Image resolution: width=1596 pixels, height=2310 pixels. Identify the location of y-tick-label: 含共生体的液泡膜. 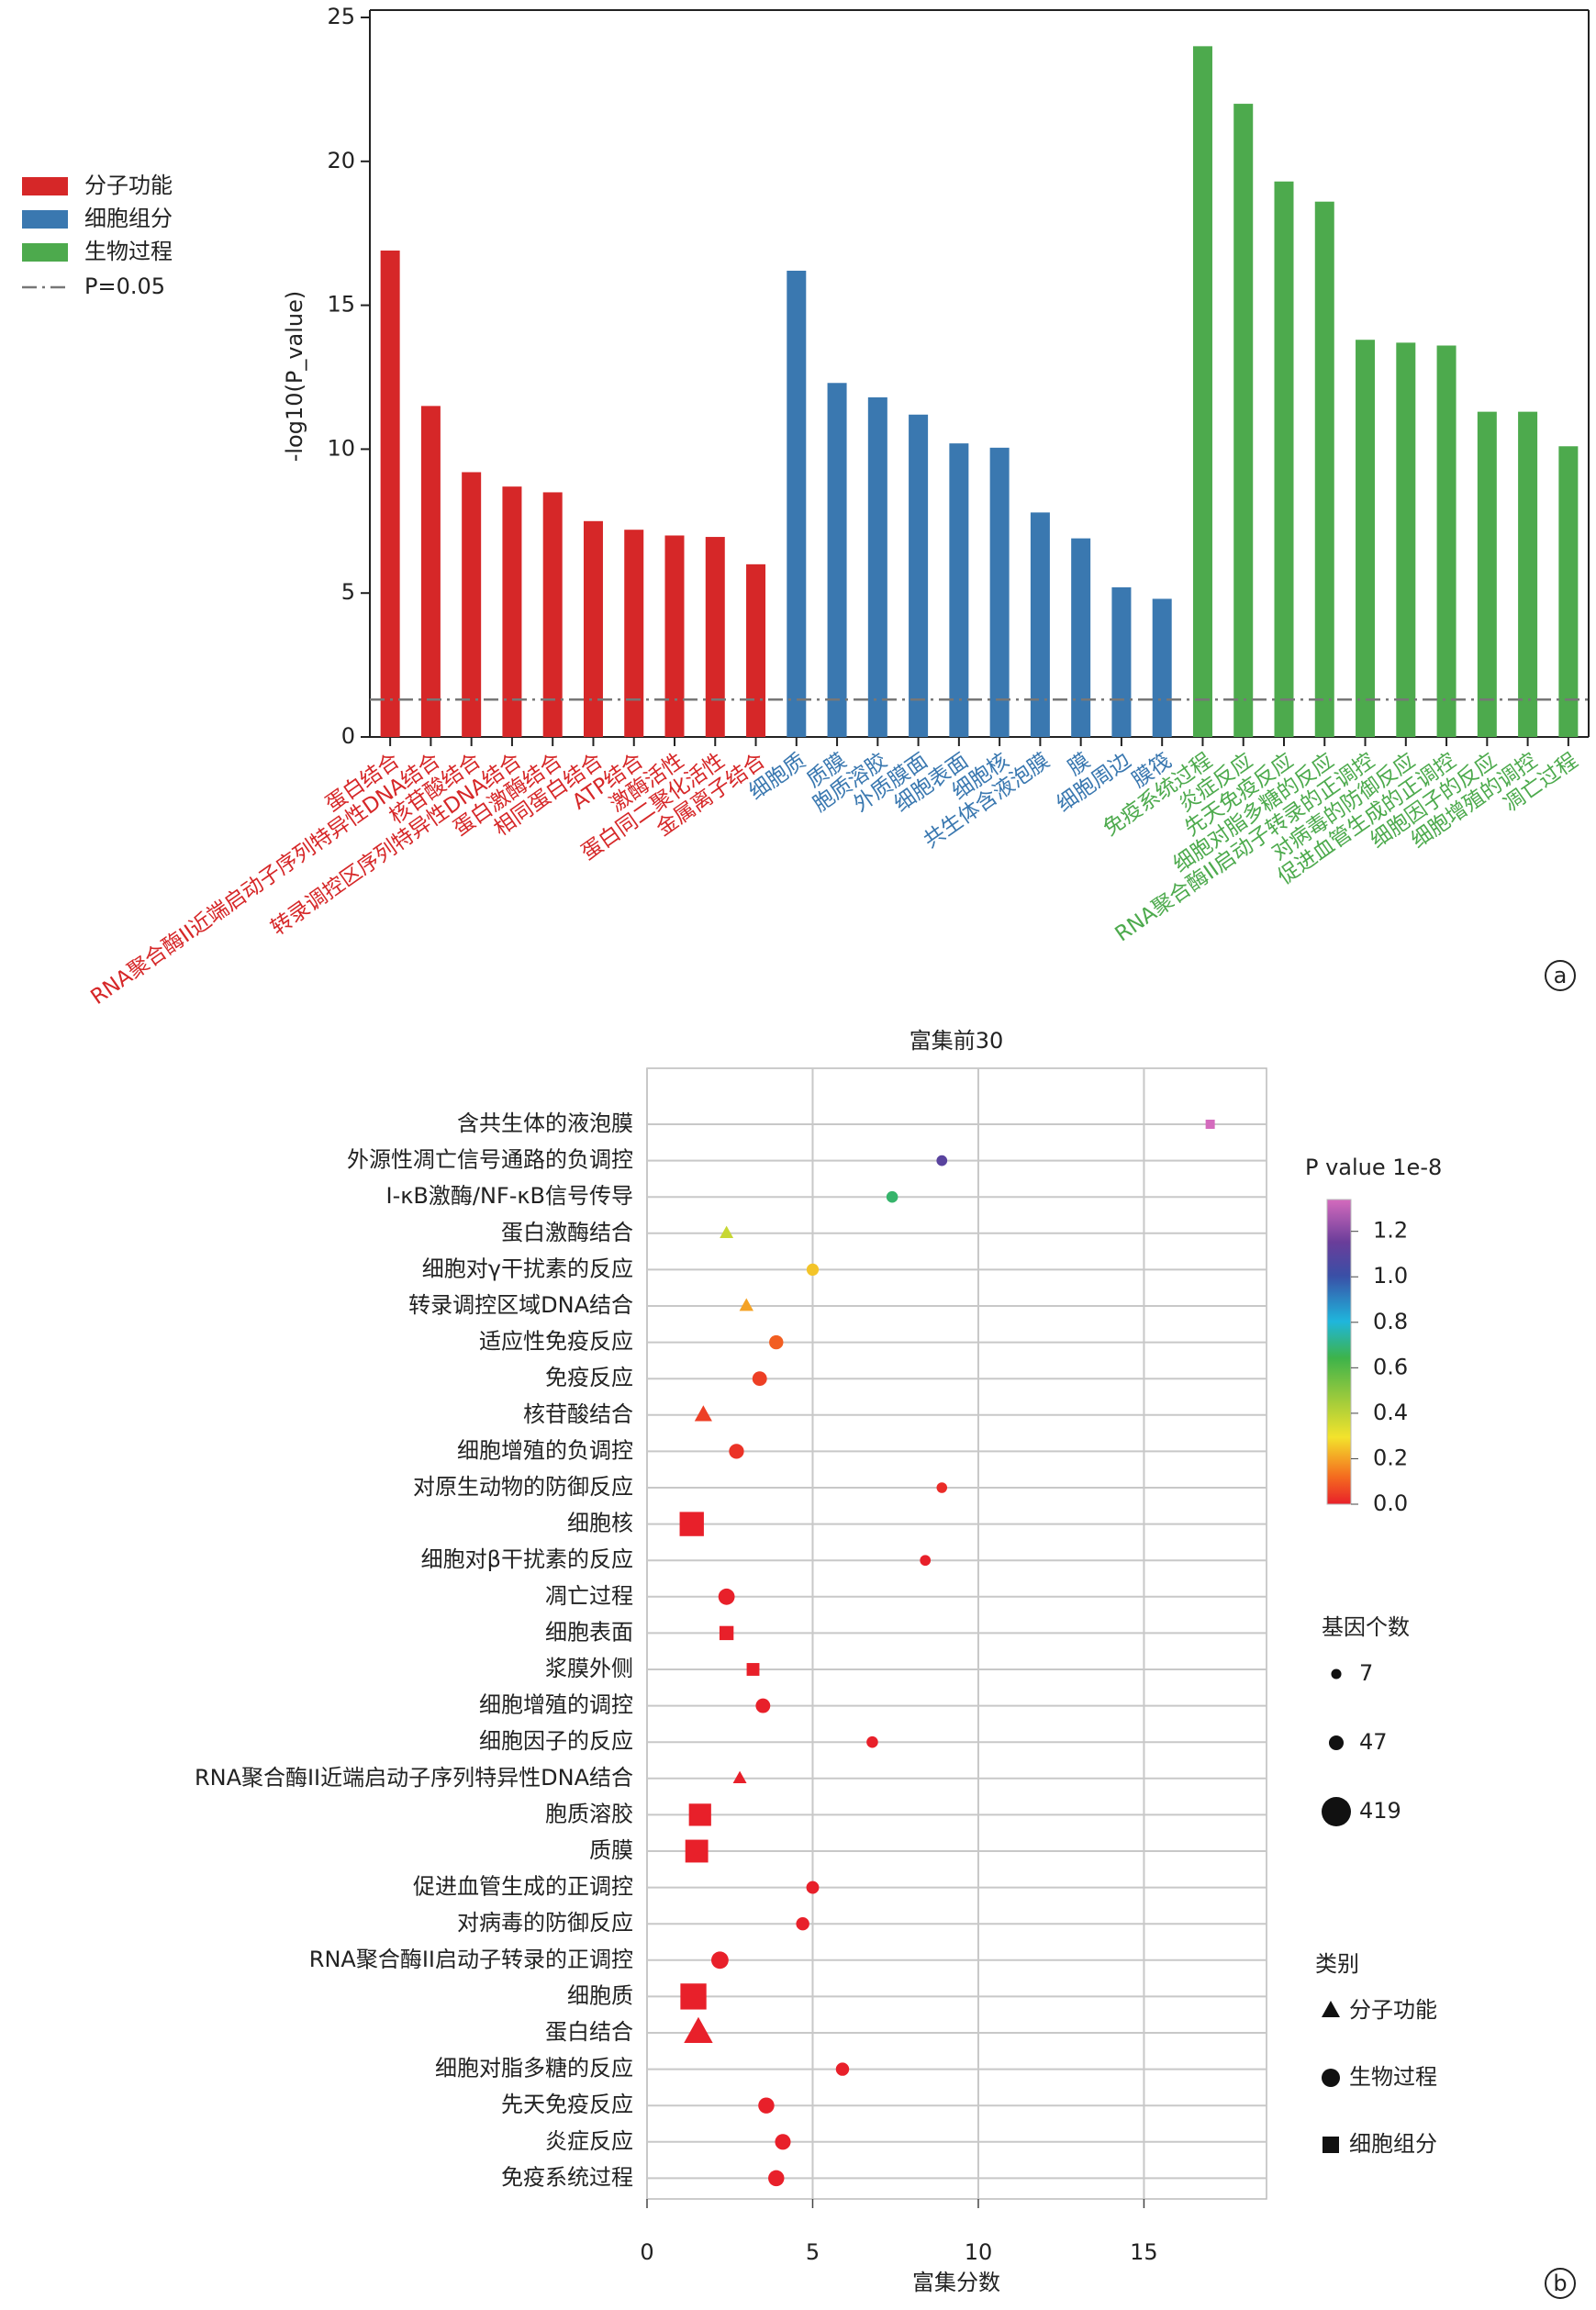
(545, 1123).